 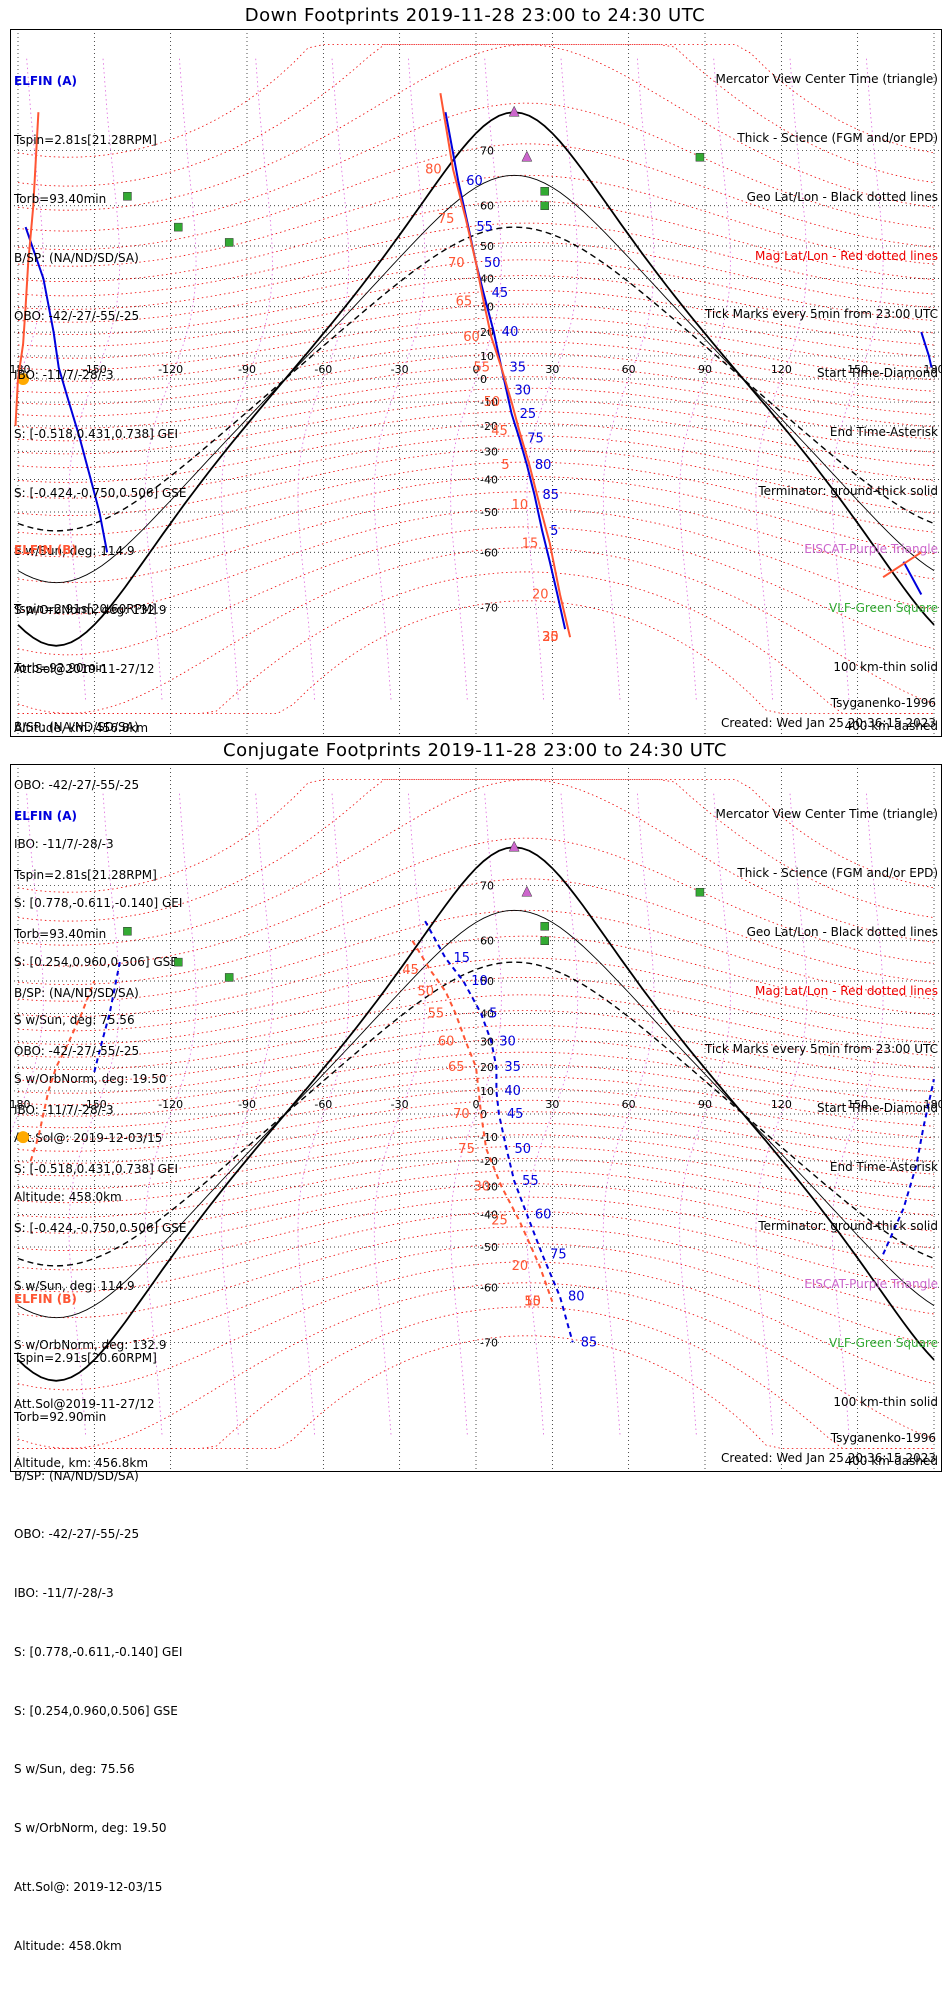 What do you see at coordinates (45, 816) in the screenshot?
I see `elfin-a-label: ELFIN (A)` at bounding box center [45, 816].